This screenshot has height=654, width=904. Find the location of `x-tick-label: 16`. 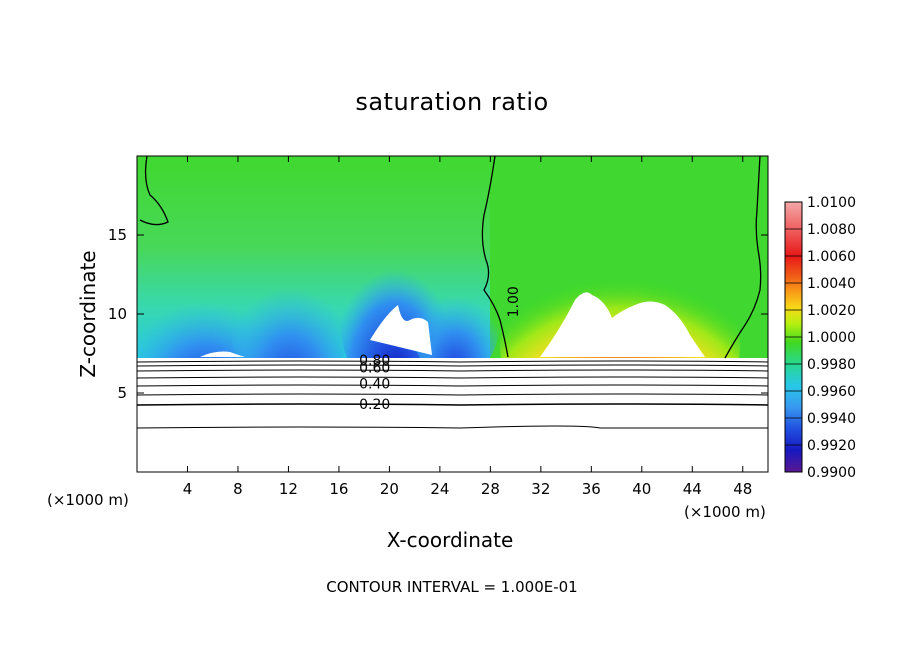

x-tick-label: 16 is located at coordinates (338, 489).